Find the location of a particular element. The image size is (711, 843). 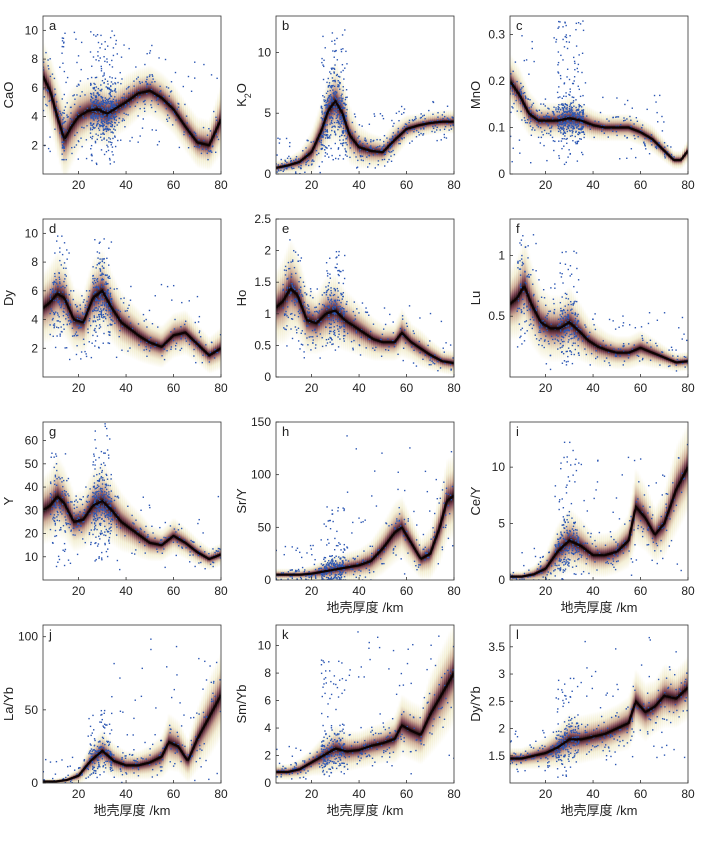

y-tick-label: 150 is located at coordinates (261, 422).